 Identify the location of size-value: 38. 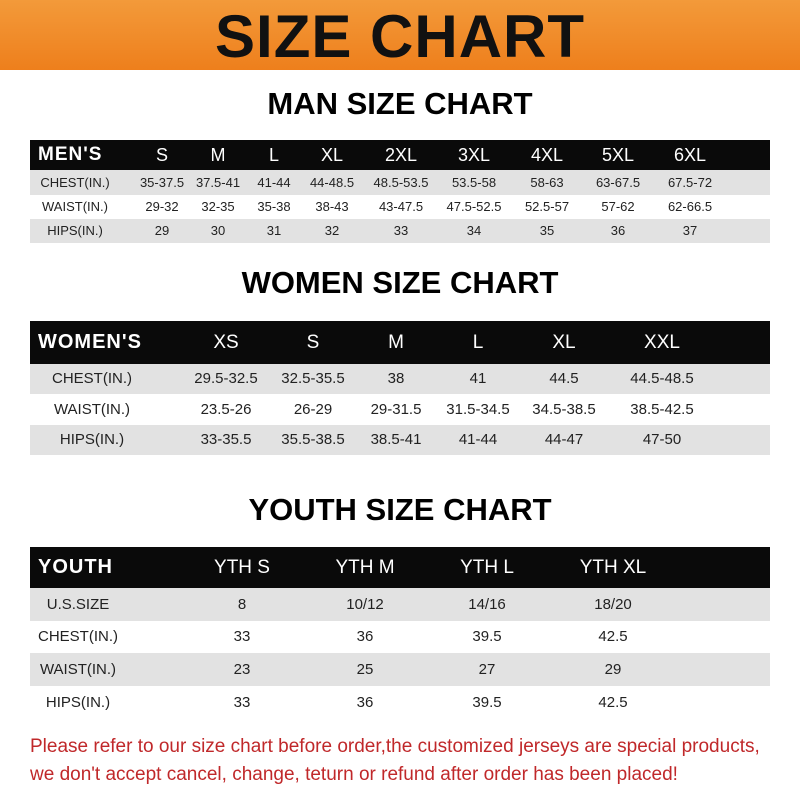
(396, 378).